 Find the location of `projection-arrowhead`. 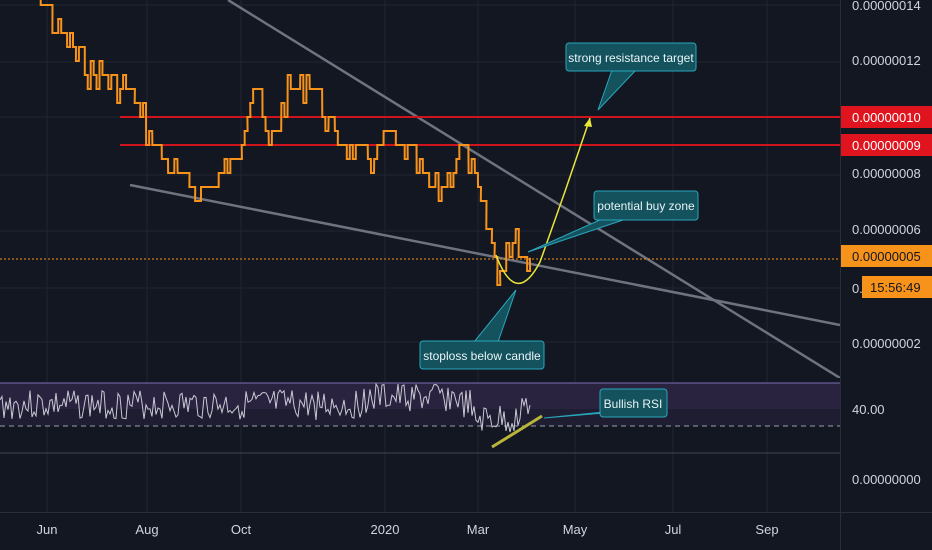

projection-arrowhead is located at coordinates (588, 122).